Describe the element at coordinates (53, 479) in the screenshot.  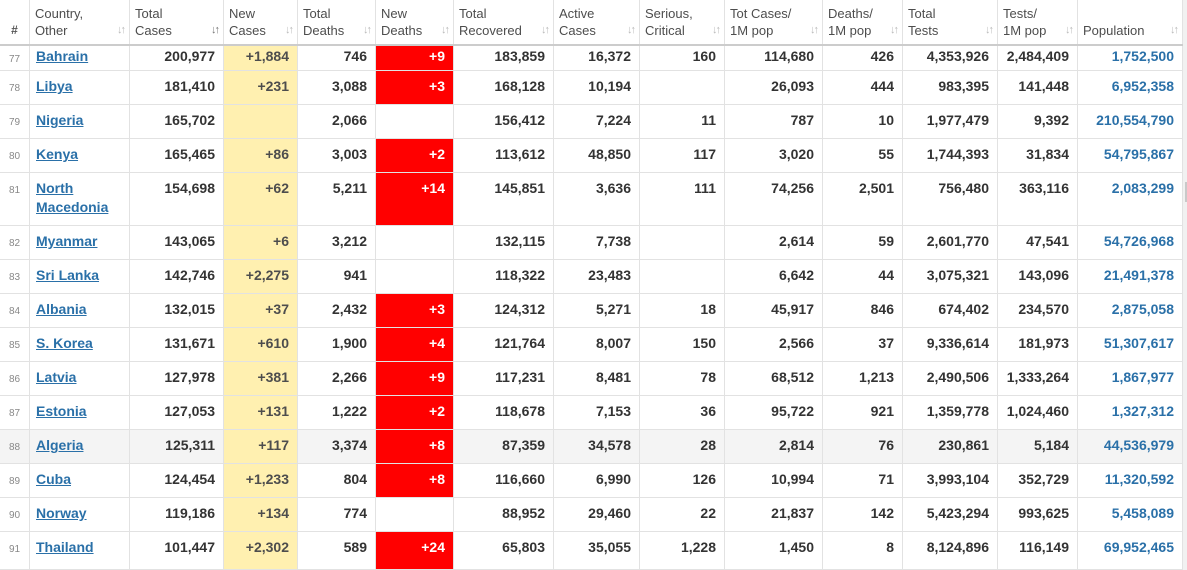
I see `country-link: Cuba` at that location.